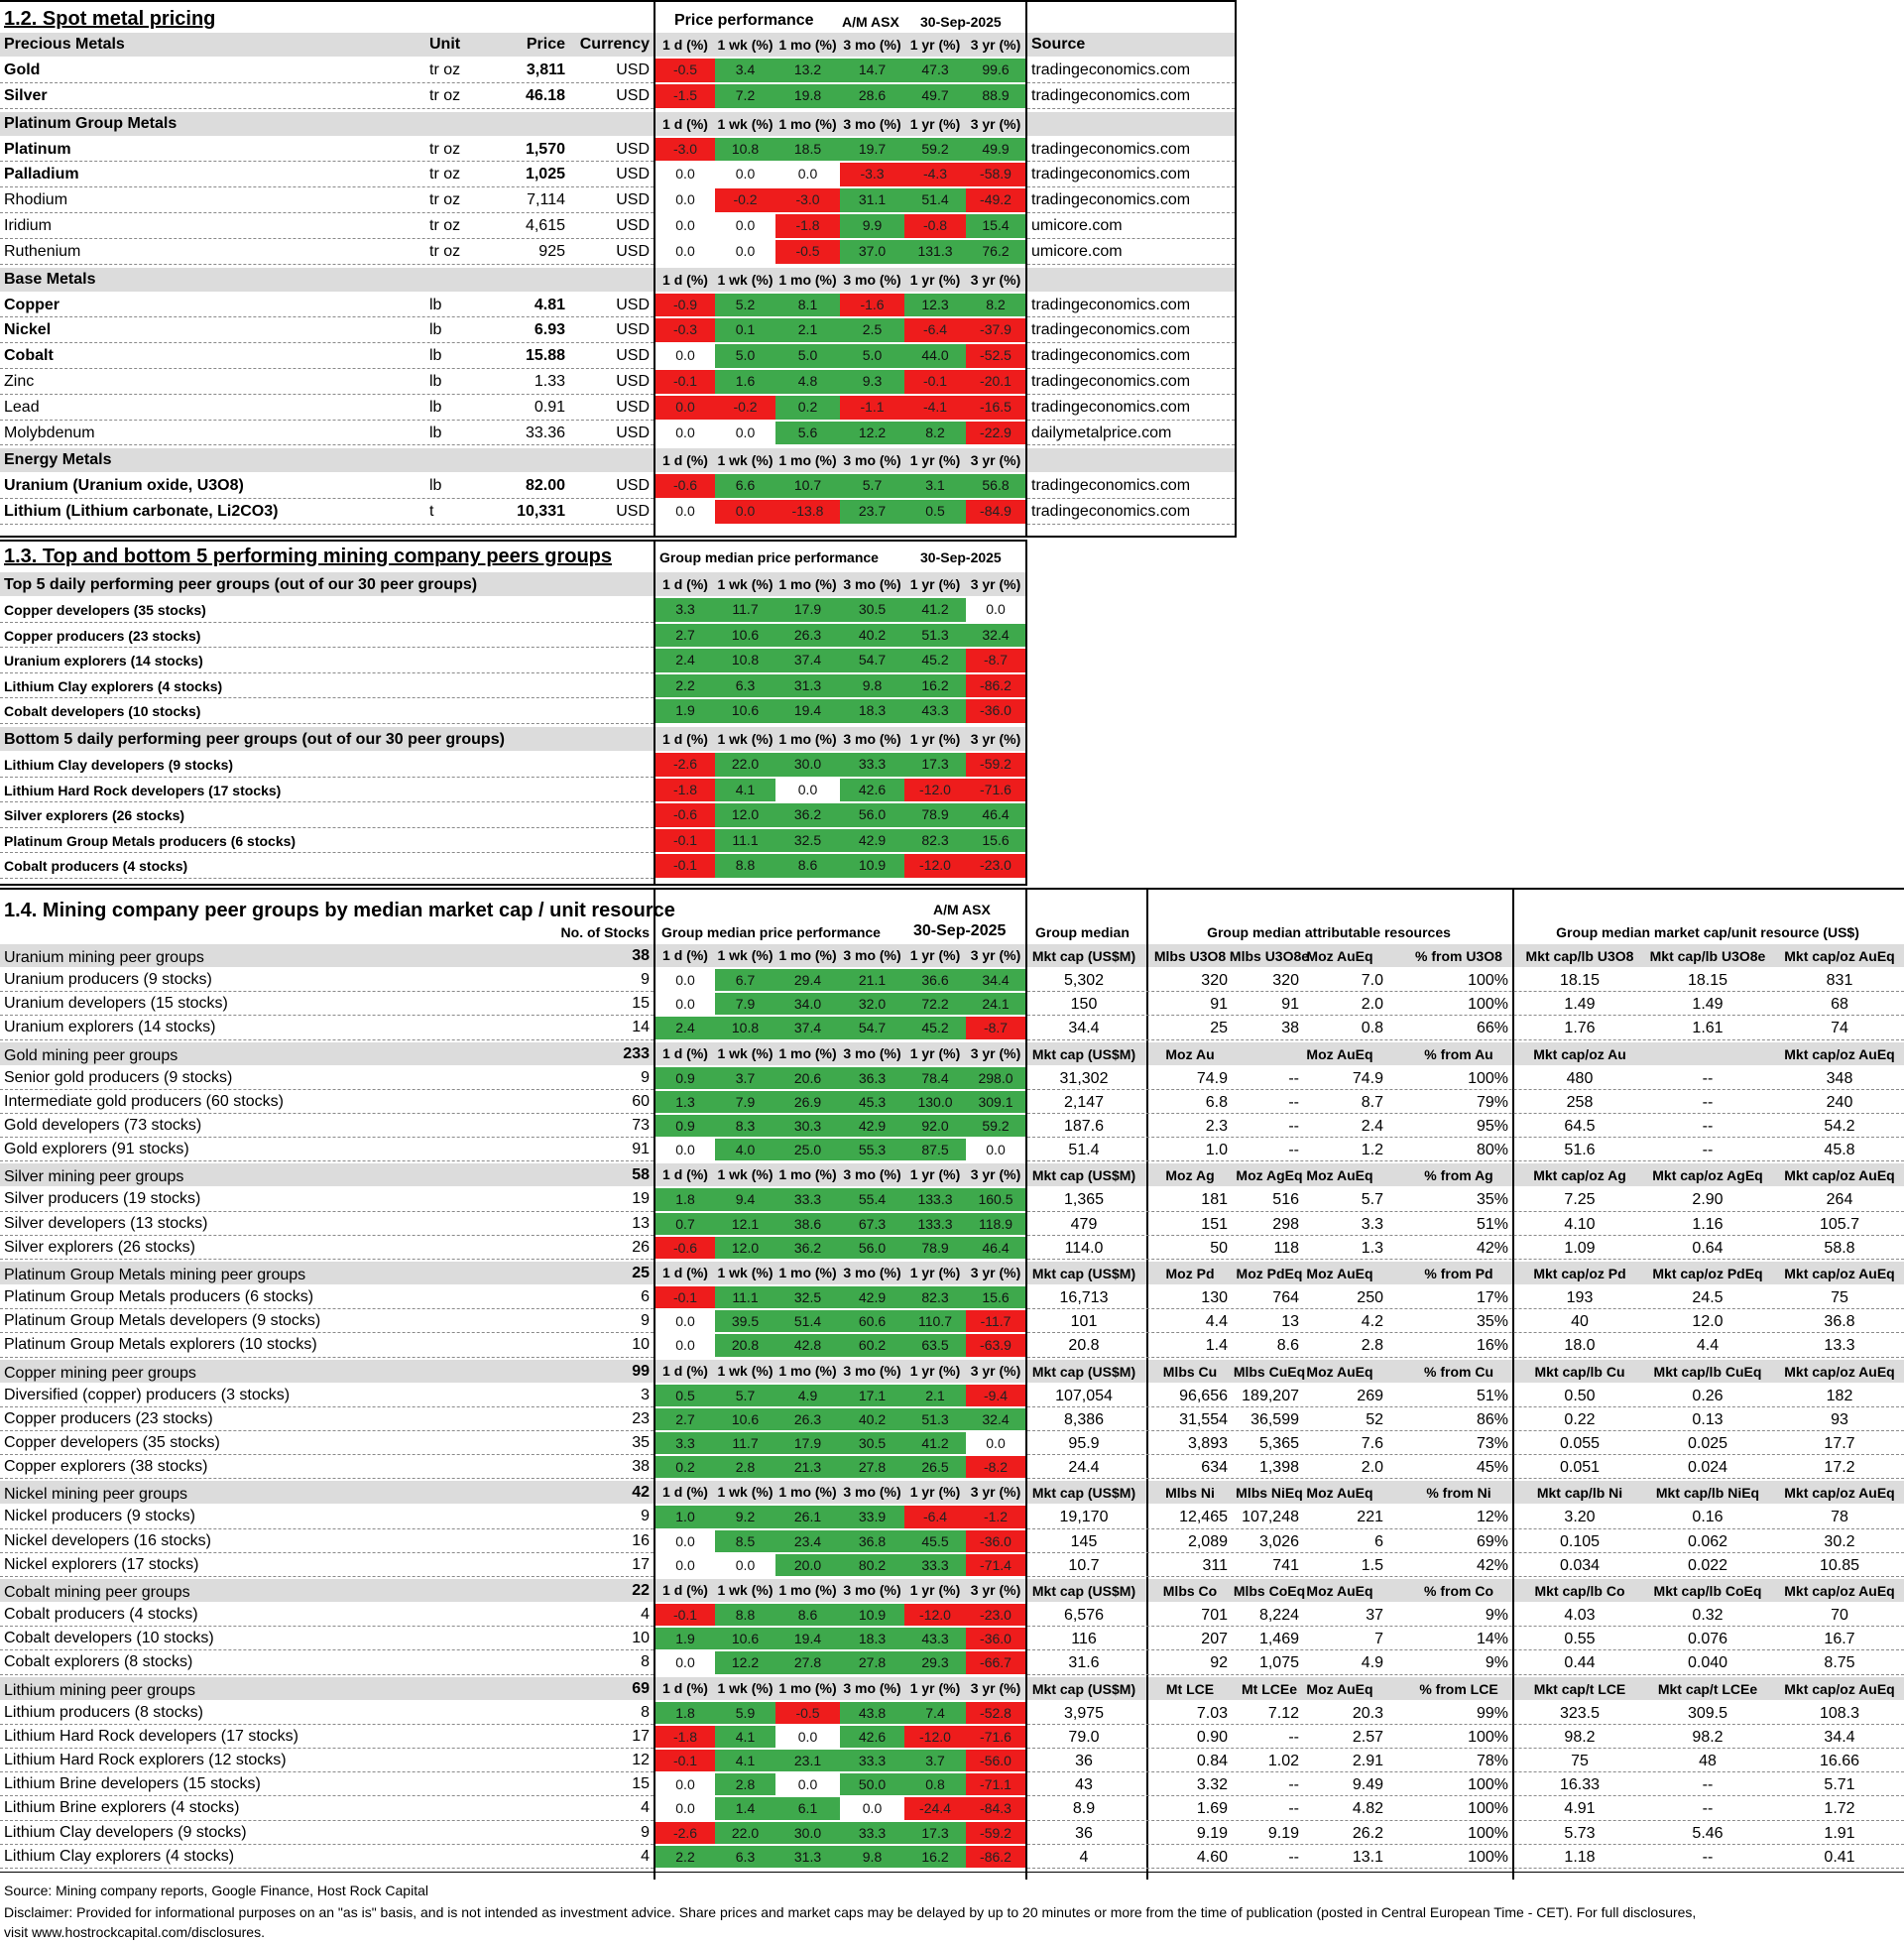 This screenshot has height=1945, width=1904. What do you see at coordinates (995, 512) in the screenshot?
I see `metal-perf-cell: -84.9` at bounding box center [995, 512].